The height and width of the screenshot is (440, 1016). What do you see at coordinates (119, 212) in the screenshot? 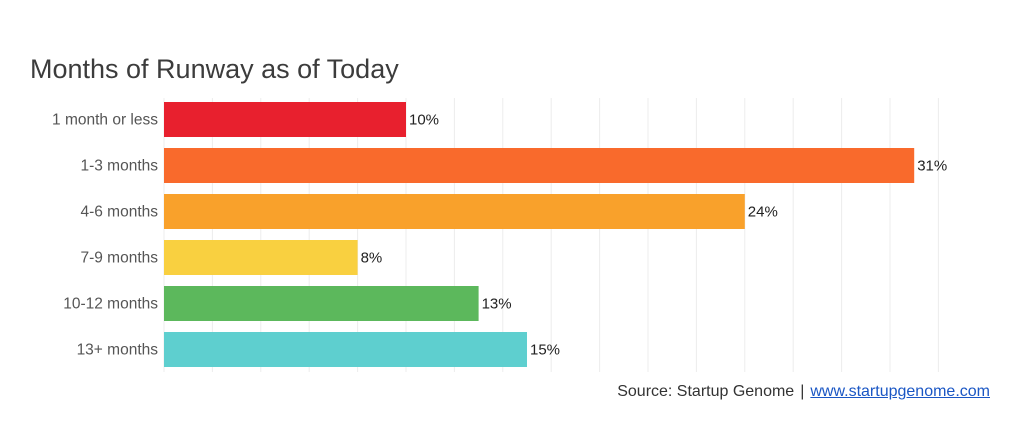
I see `category-label: 4-6 months` at bounding box center [119, 212].